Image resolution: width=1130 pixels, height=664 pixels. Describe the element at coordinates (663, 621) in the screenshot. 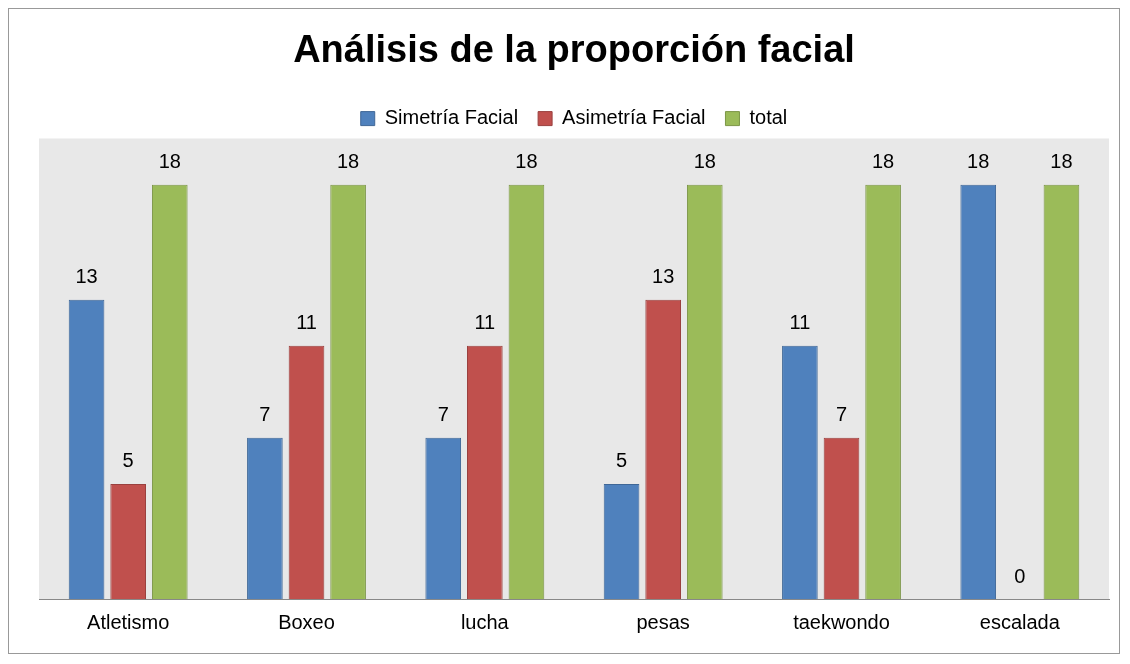

I see `x-tick-label: pesas` at that location.